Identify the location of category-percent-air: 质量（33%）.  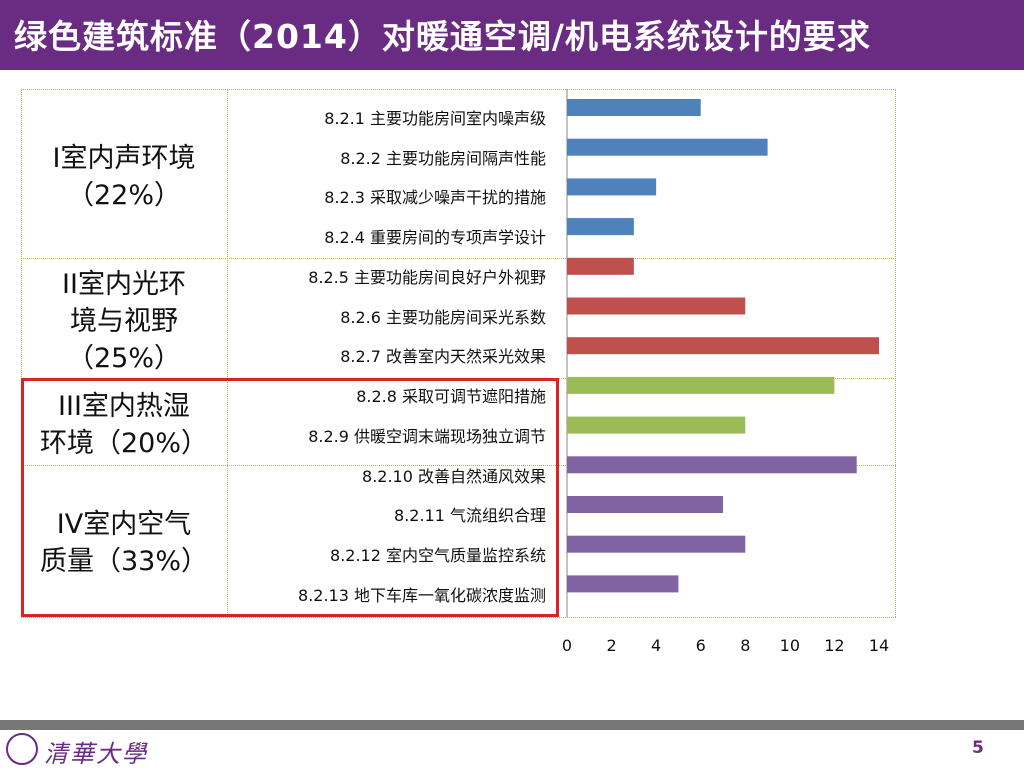
(123, 561).